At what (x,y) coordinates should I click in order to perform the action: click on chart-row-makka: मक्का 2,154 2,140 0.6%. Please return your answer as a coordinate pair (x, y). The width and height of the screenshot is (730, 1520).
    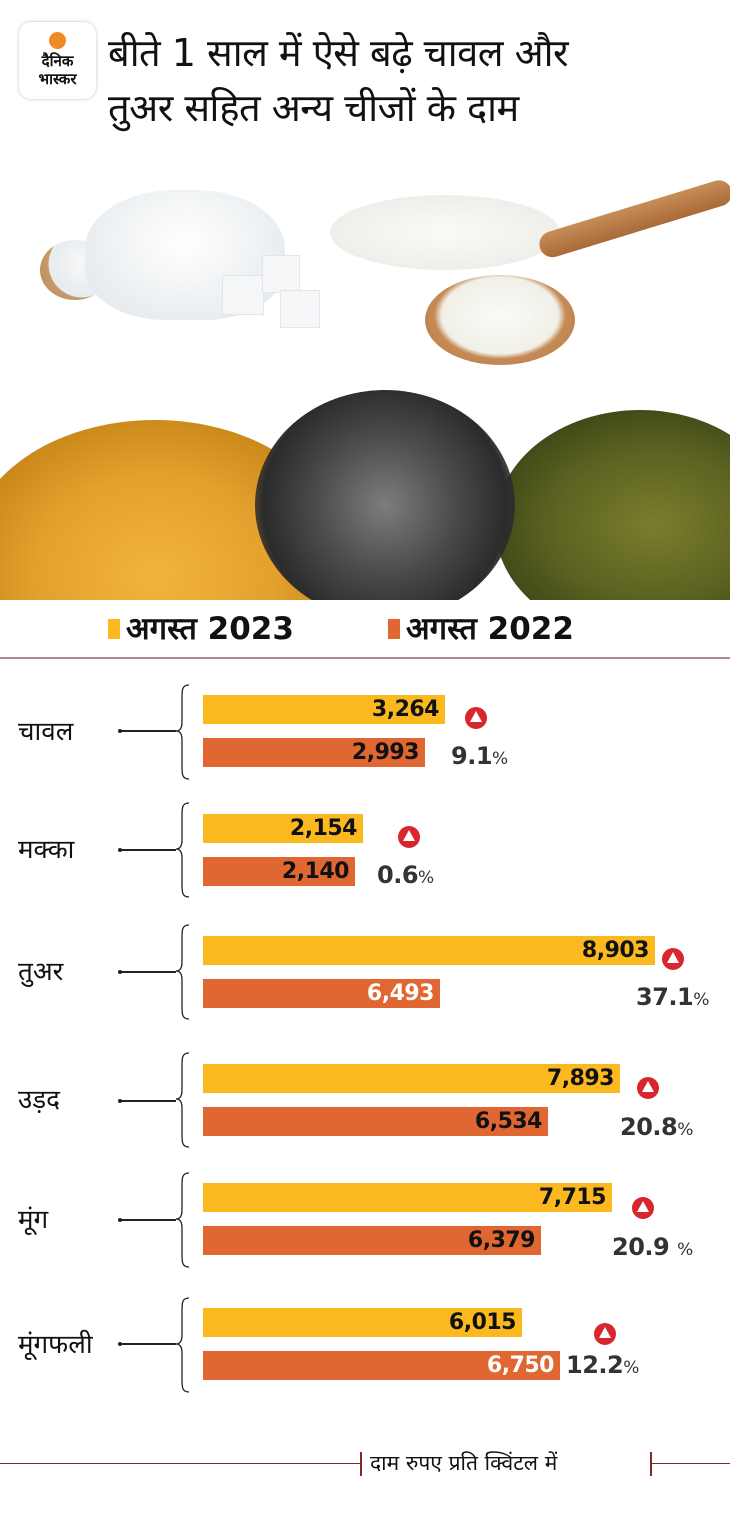
    Looking at the image, I should click on (365, 850).